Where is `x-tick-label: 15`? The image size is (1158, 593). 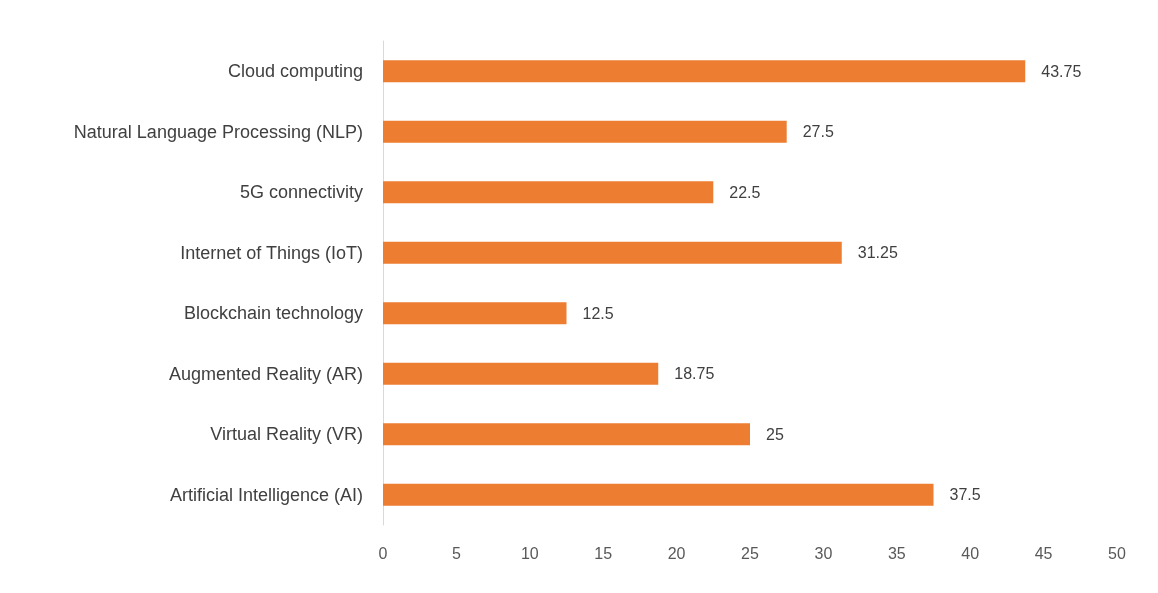 x-tick-label: 15 is located at coordinates (603, 553).